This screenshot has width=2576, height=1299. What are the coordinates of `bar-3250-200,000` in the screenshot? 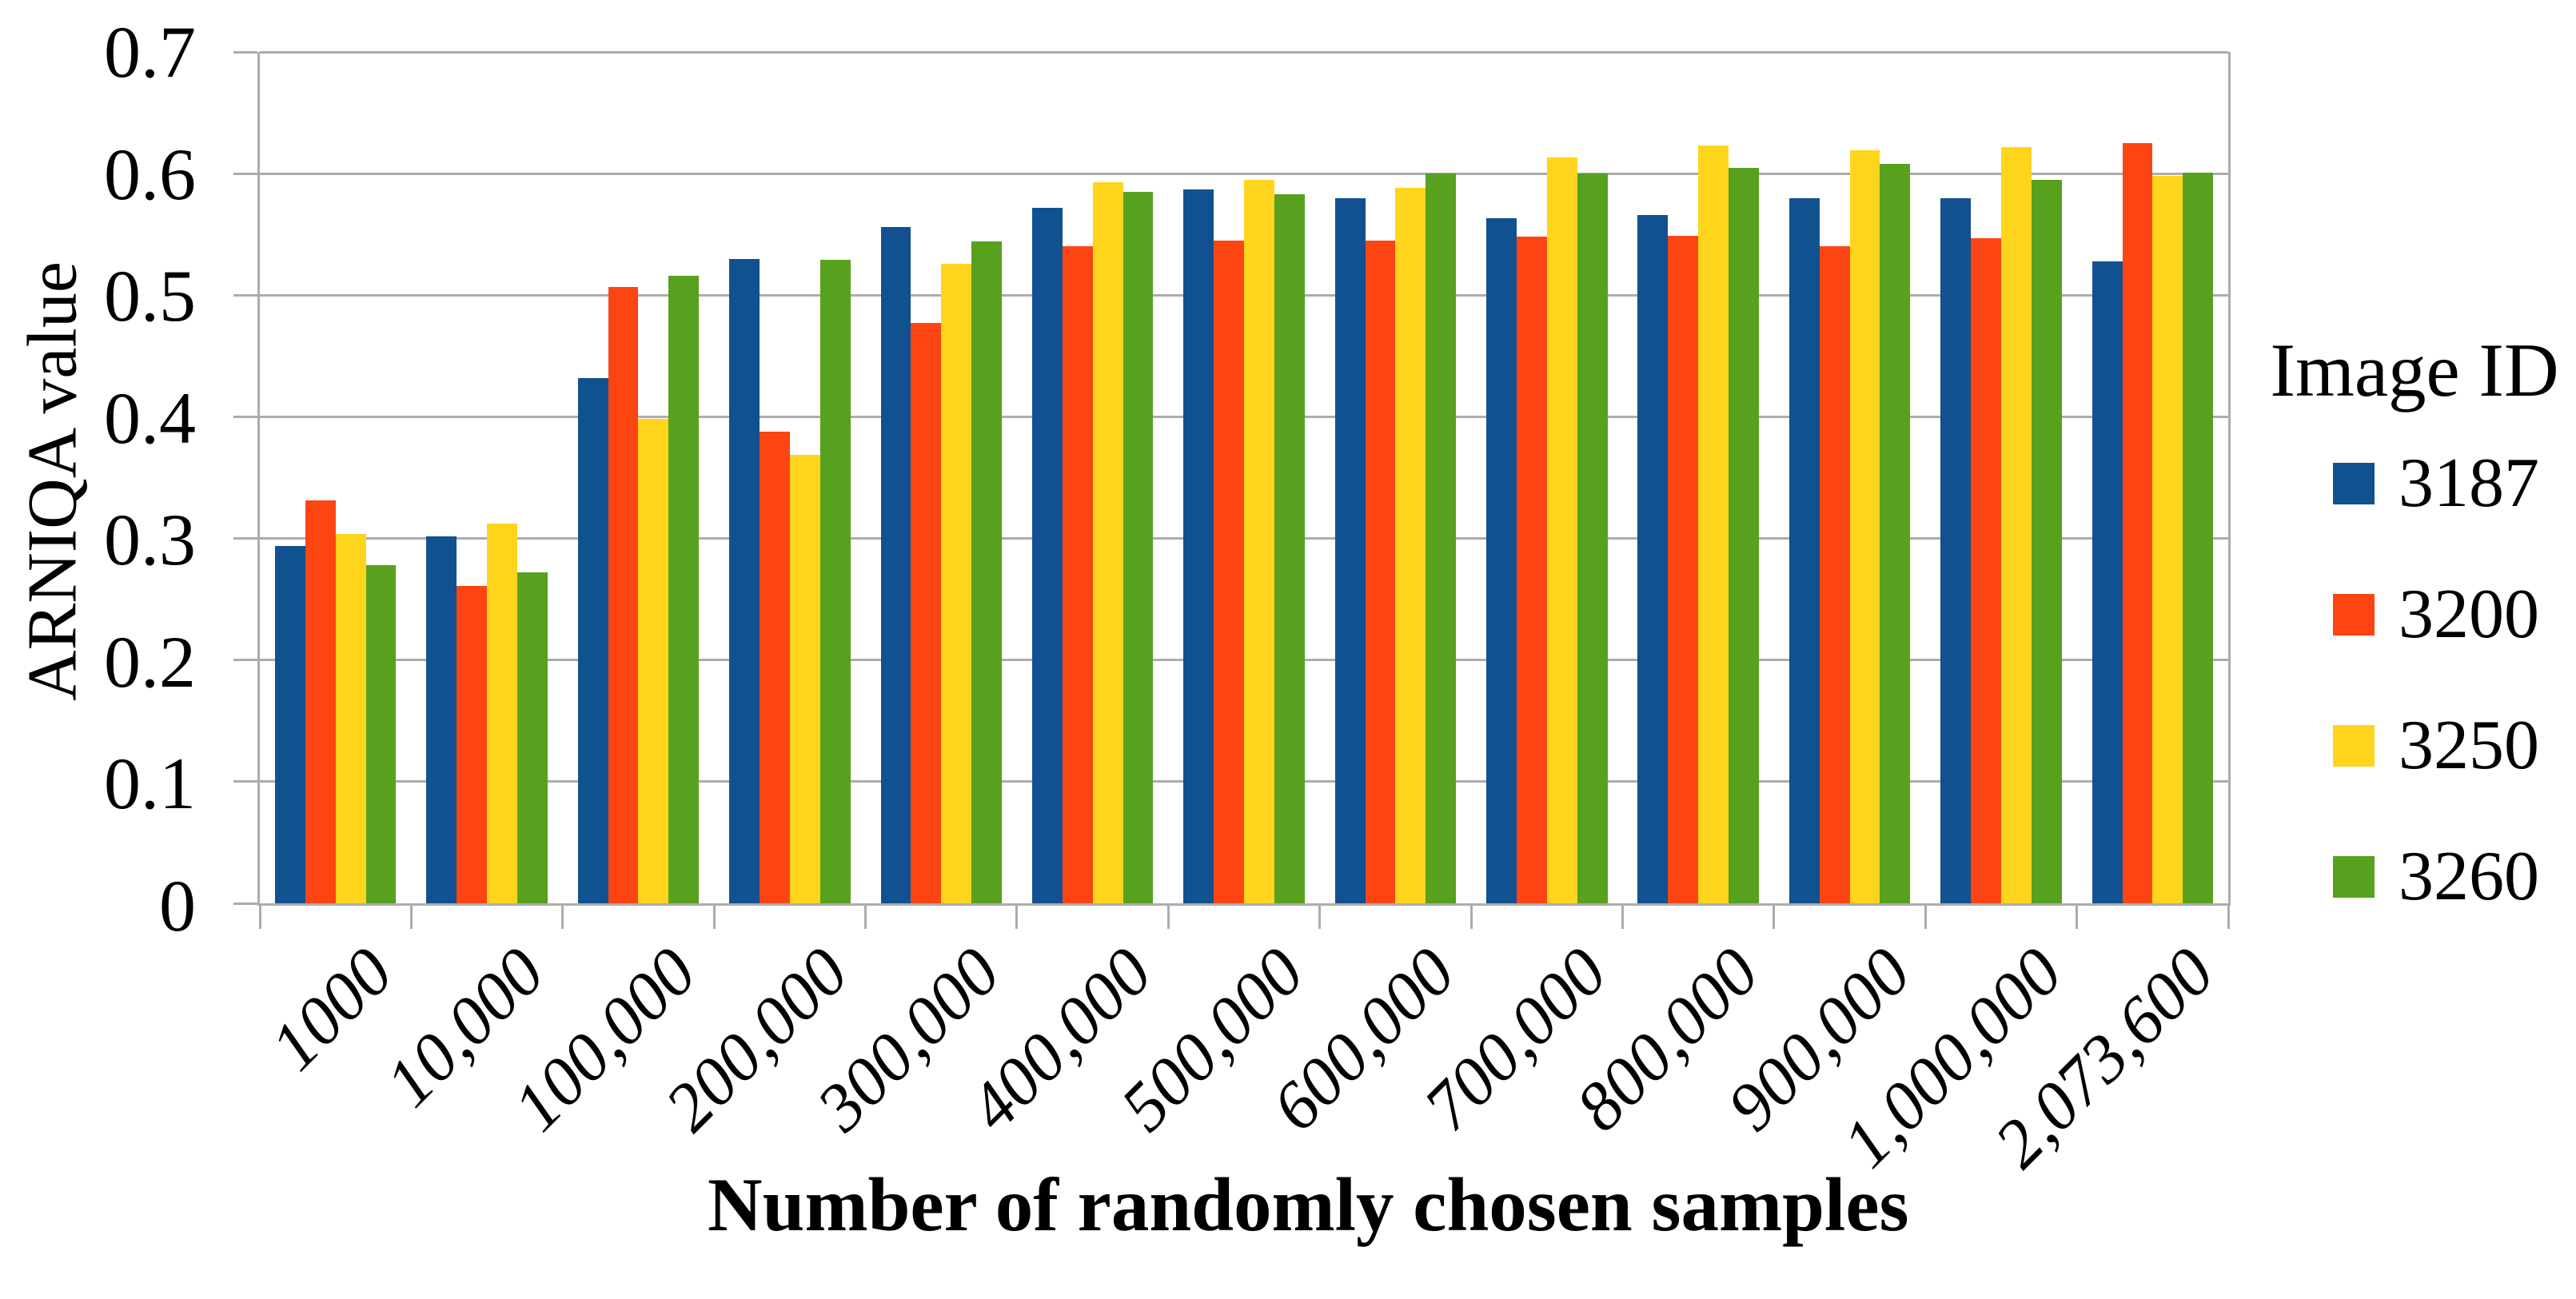 It's located at (805, 678).